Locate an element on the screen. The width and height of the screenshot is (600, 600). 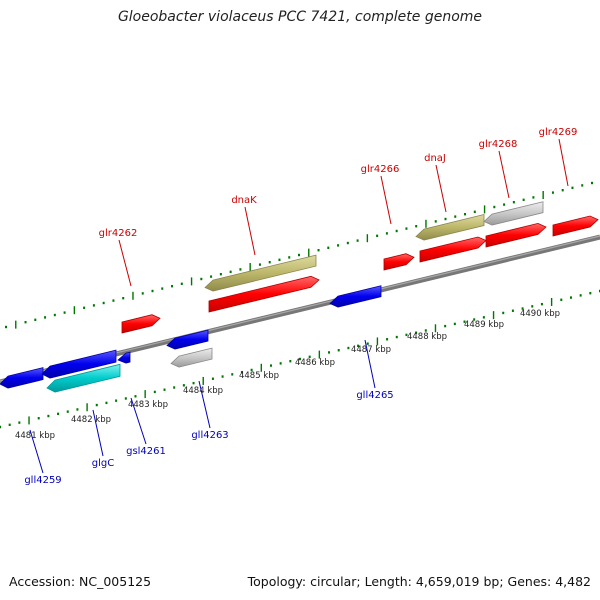
gene-glr4269 is located at coordinates (575, 226).